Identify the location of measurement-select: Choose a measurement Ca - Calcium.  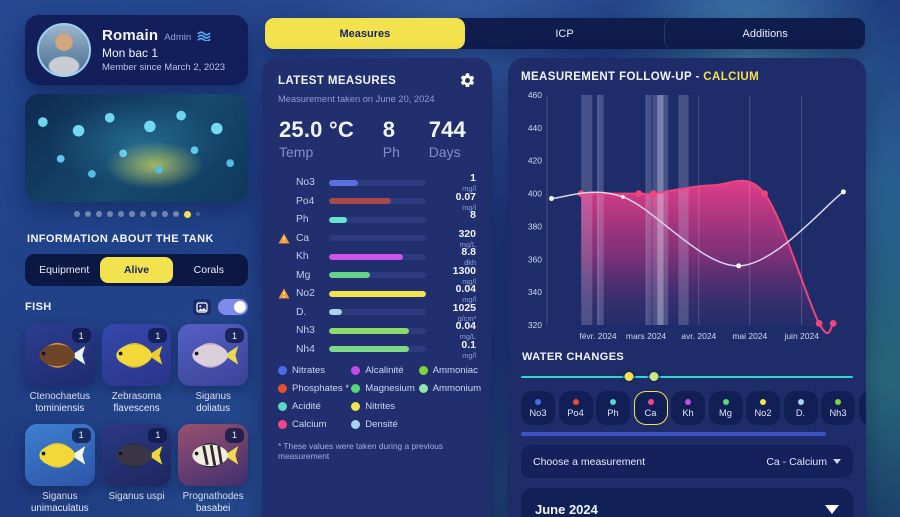
(687, 461).